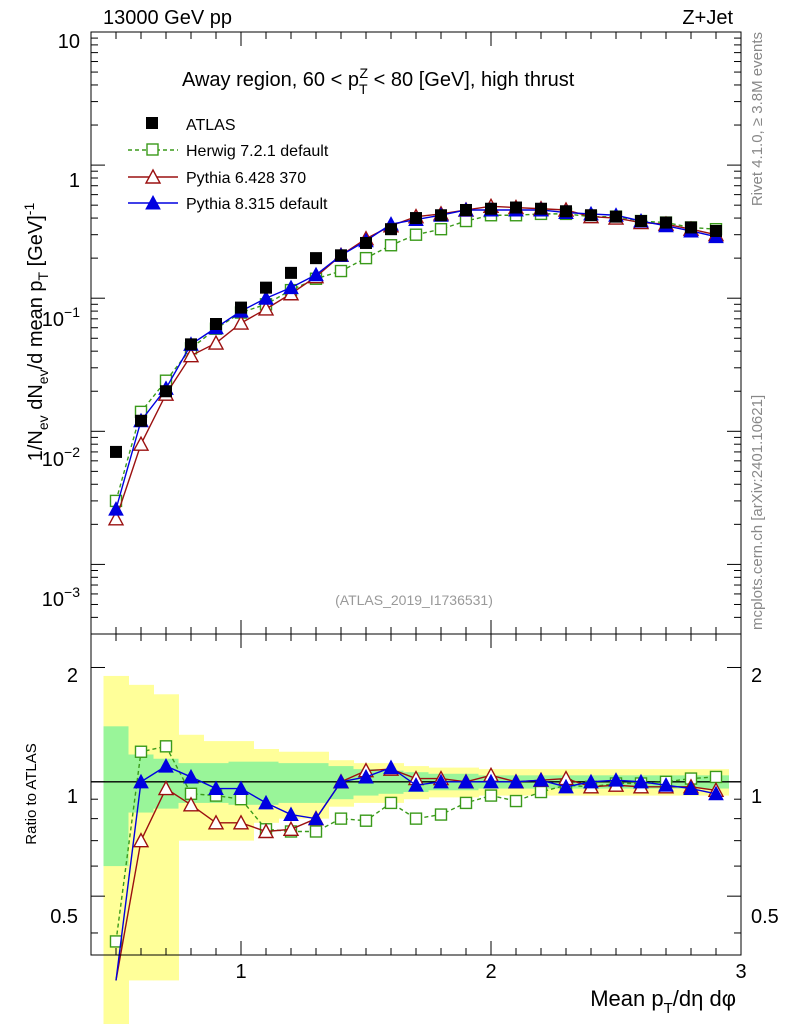 Image resolution: width=786 pixels, height=1024 pixels. I want to click on ytick-0.01: 10⁻², so click(61, 457).